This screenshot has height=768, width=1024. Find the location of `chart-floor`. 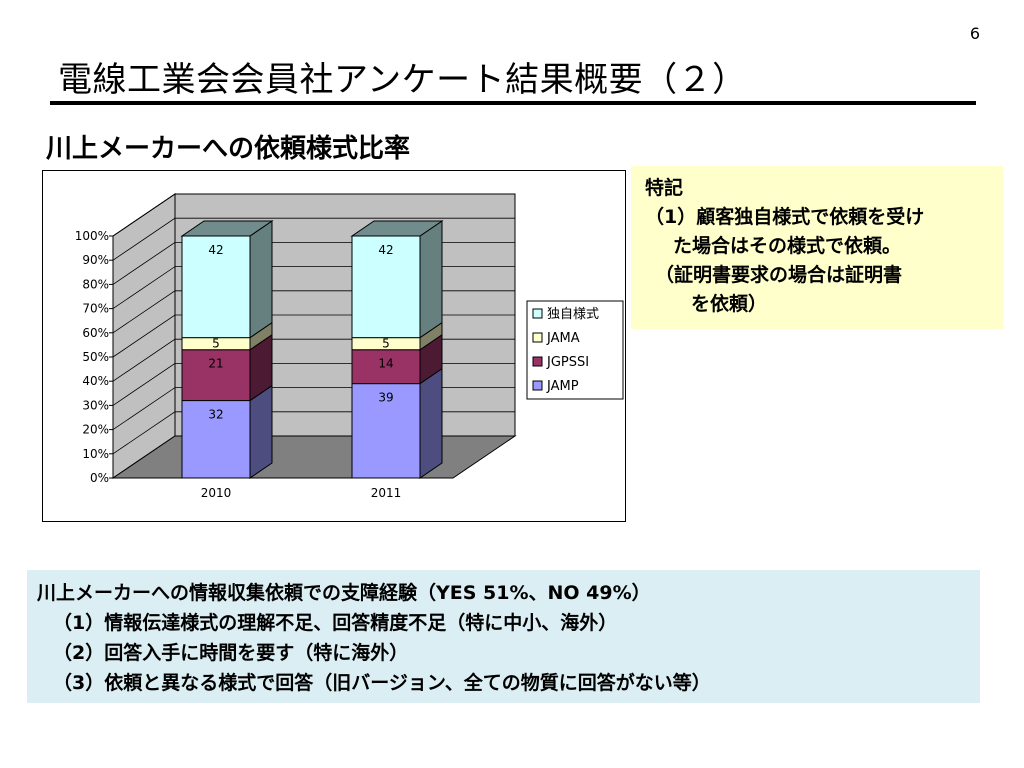

chart-floor is located at coordinates (314, 457).